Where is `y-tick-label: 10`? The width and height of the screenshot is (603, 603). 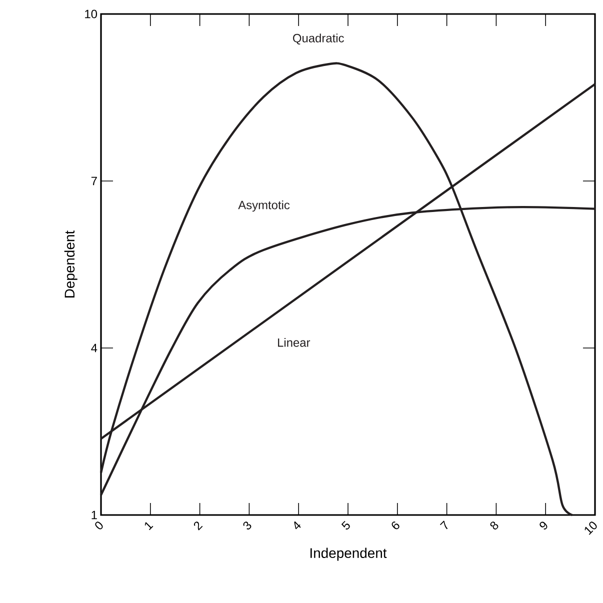
y-tick-label: 10 is located at coordinates (91, 14).